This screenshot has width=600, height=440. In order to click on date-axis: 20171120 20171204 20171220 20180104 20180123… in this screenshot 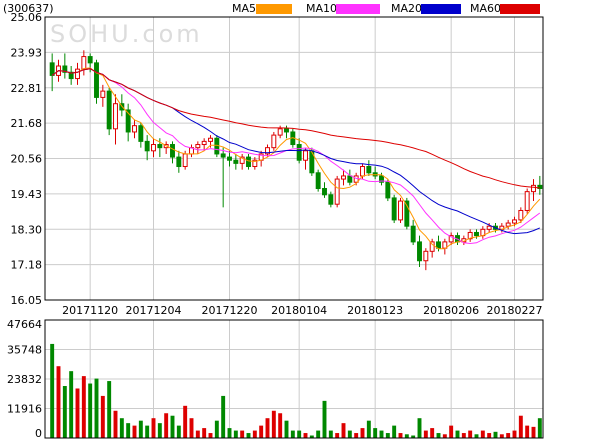, I will do `click(302, 310)`.